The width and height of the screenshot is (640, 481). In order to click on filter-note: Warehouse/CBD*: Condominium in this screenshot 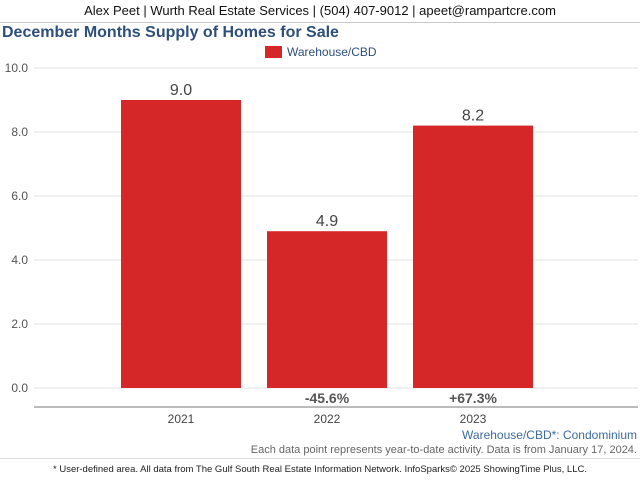, I will do `click(549, 435)`.